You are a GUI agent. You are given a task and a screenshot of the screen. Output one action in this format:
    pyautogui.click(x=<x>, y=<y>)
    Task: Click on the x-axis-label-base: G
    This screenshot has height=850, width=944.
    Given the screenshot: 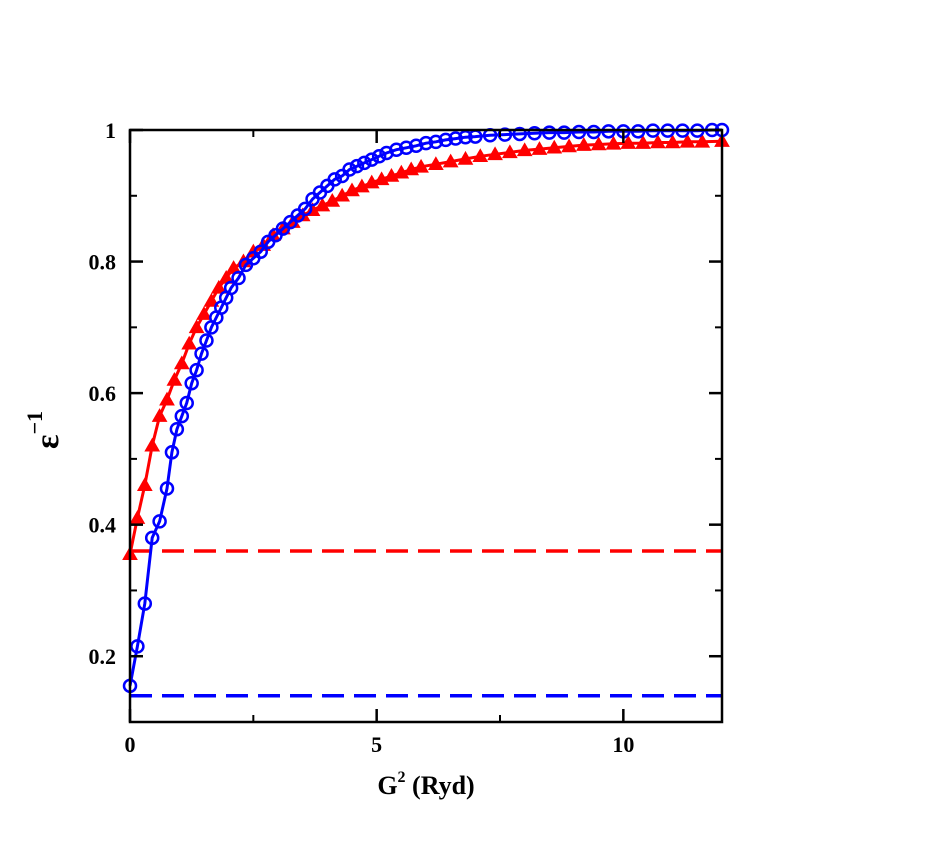 What is the action you would take?
    pyautogui.click(x=387, y=785)
    